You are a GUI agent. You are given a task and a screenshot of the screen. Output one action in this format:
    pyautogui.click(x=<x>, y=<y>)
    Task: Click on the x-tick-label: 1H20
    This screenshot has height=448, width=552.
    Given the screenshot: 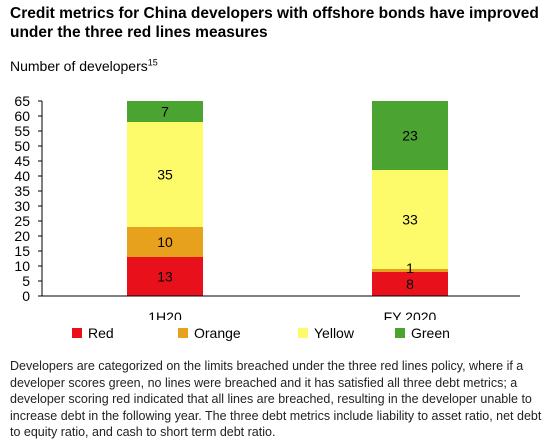 What is the action you would take?
    pyautogui.click(x=165, y=314)
    